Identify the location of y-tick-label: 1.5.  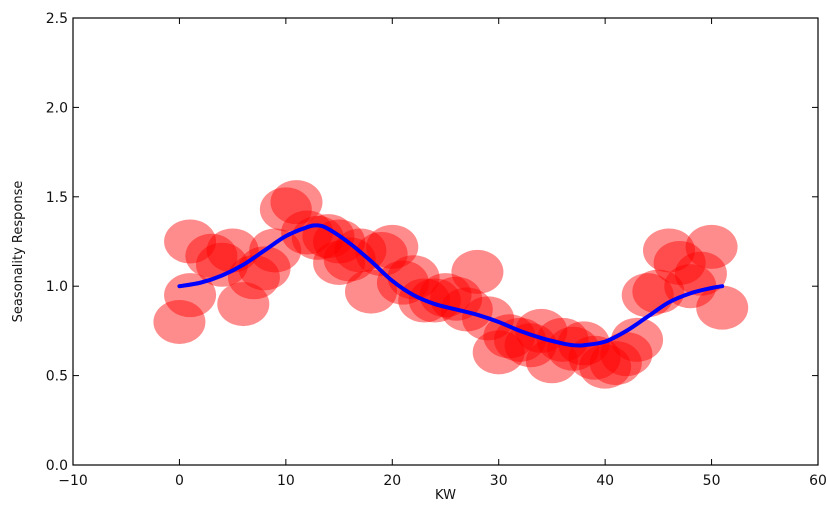
(57, 198).